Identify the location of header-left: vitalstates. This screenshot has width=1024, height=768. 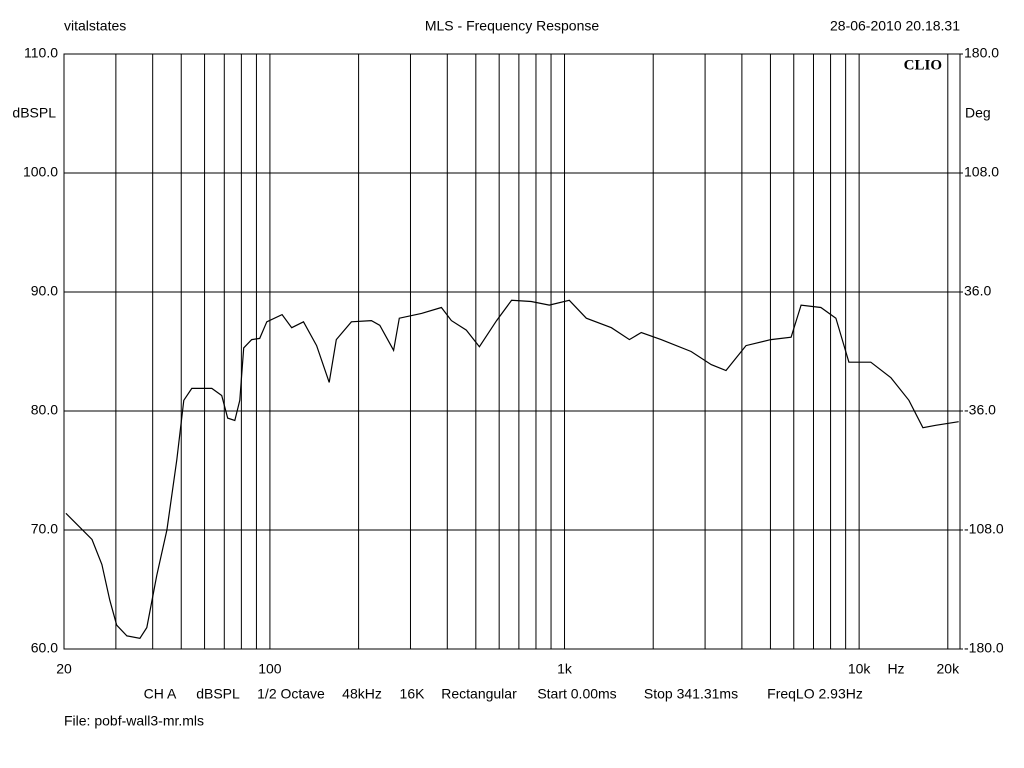
(95, 26).